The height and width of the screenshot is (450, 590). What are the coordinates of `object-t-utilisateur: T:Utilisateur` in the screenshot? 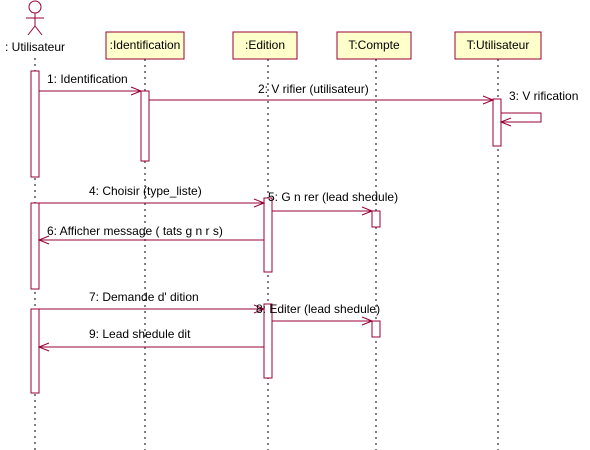 It's located at (498, 45).